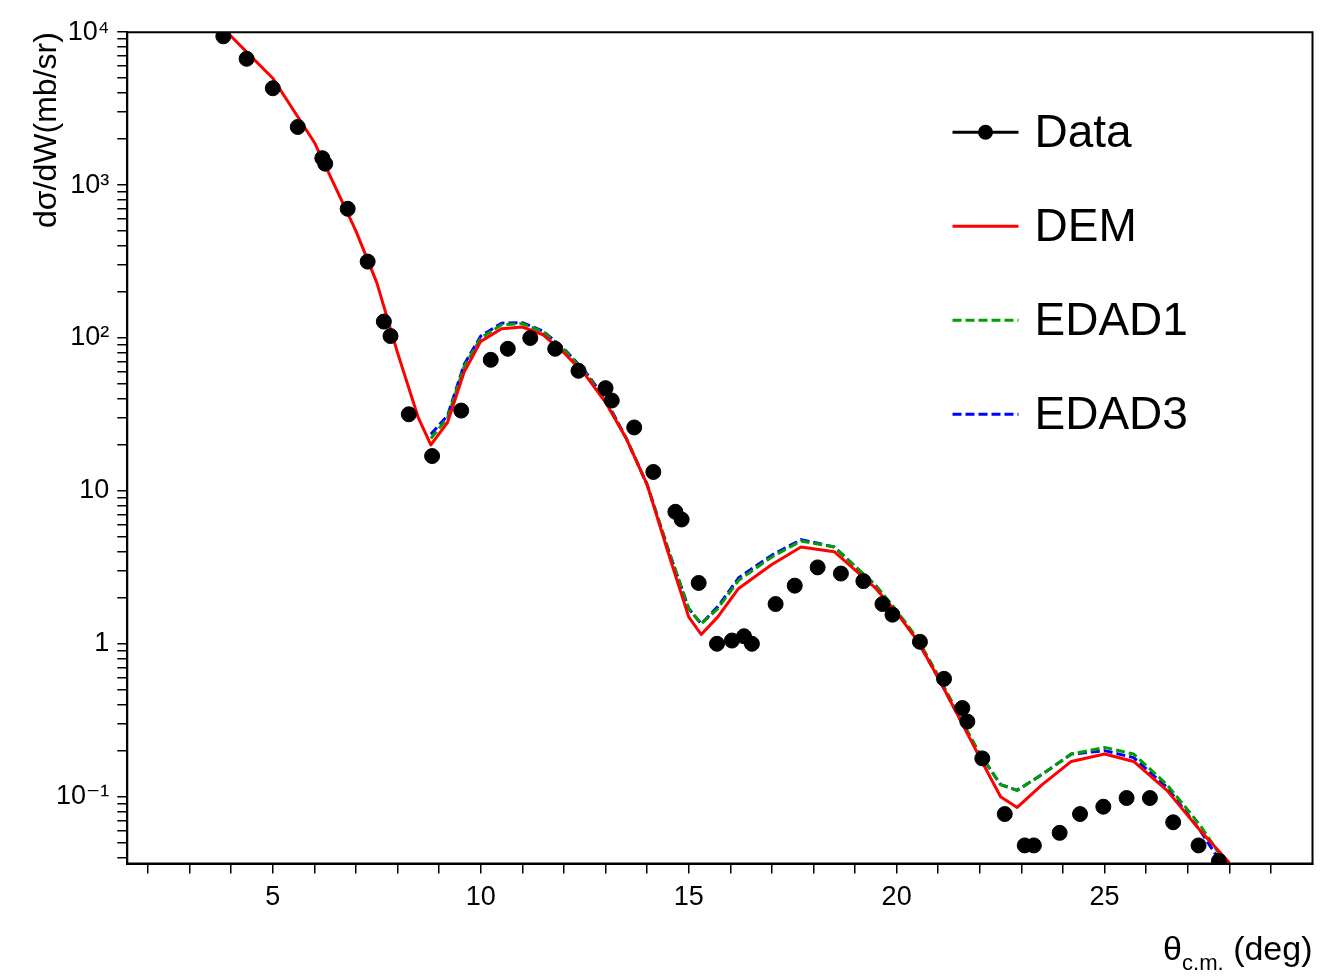  I want to click on x-tick-label: 25, so click(1104, 896).